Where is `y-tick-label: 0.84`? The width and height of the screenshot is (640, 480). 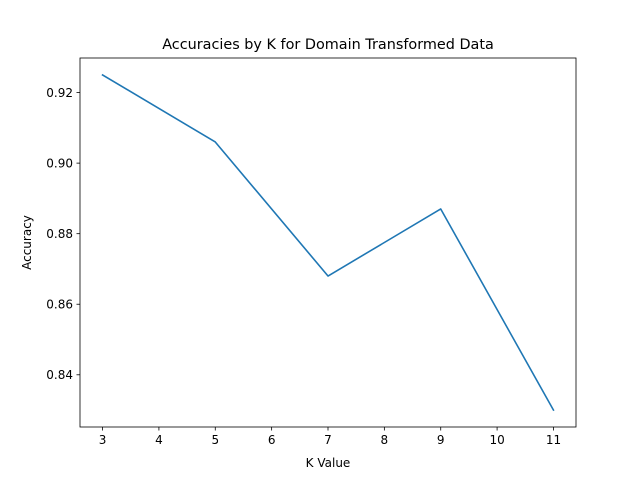 y-tick-label: 0.84 is located at coordinates (59, 375).